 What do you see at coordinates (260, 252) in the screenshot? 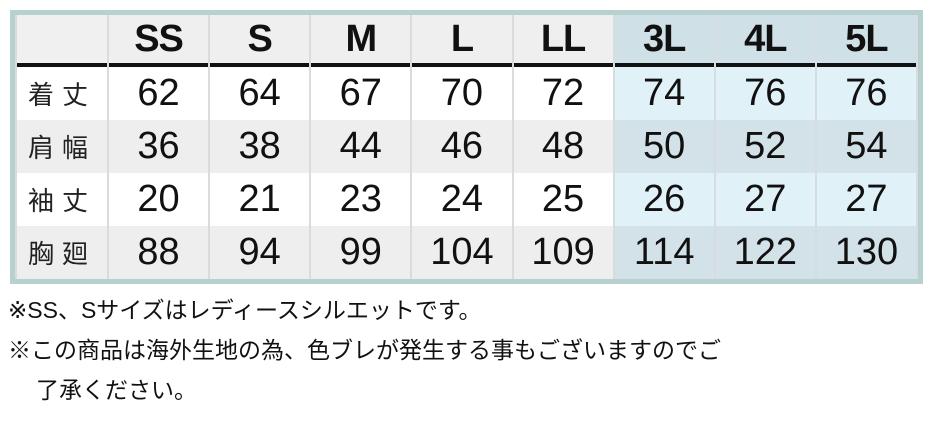
I see `table-cell: 94` at bounding box center [260, 252].